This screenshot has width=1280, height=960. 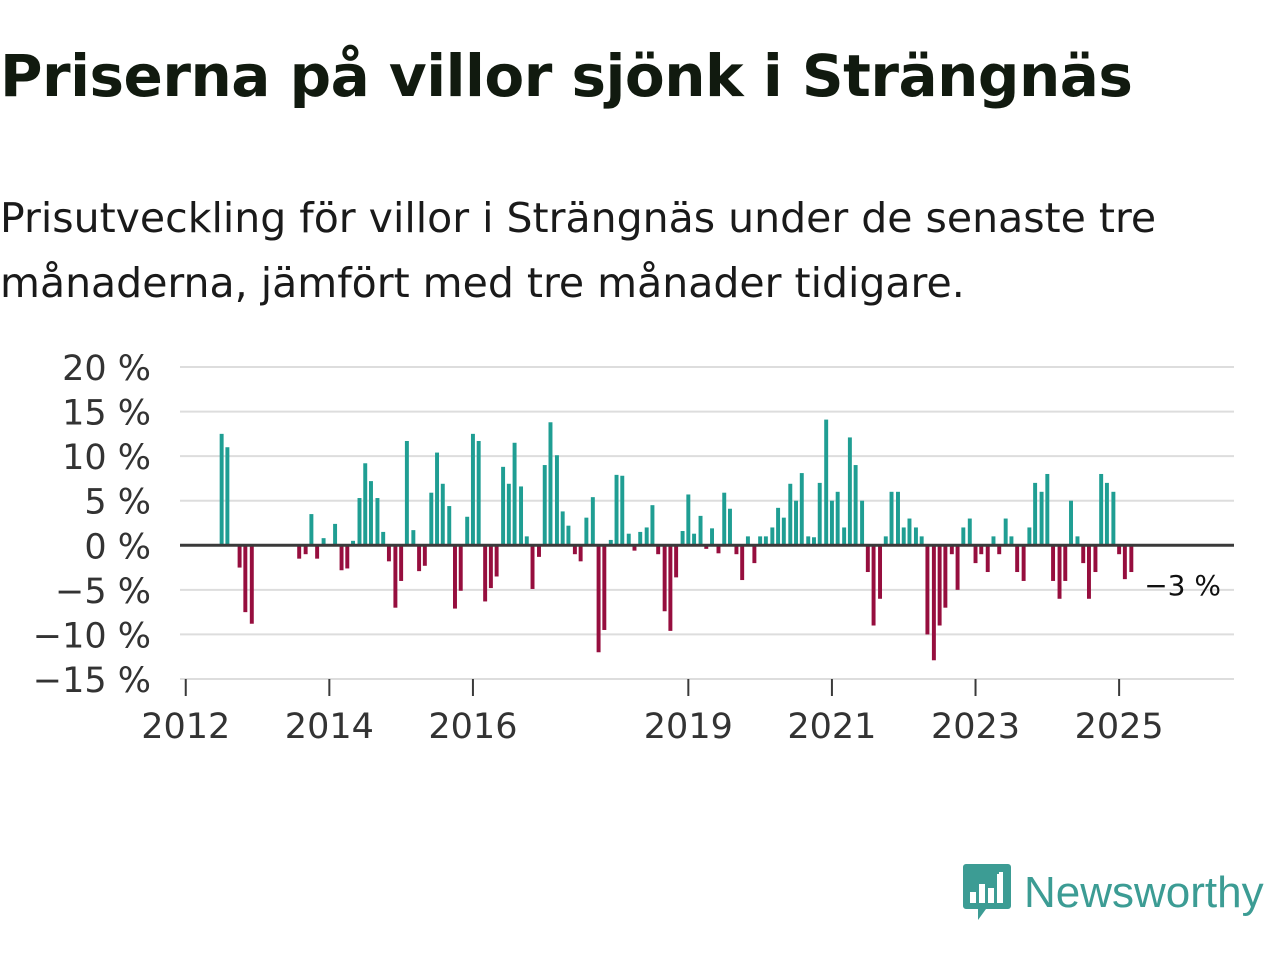 What do you see at coordinates (92, 681) in the screenshot?
I see `y-tick-label: −15 %` at bounding box center [92, 681].